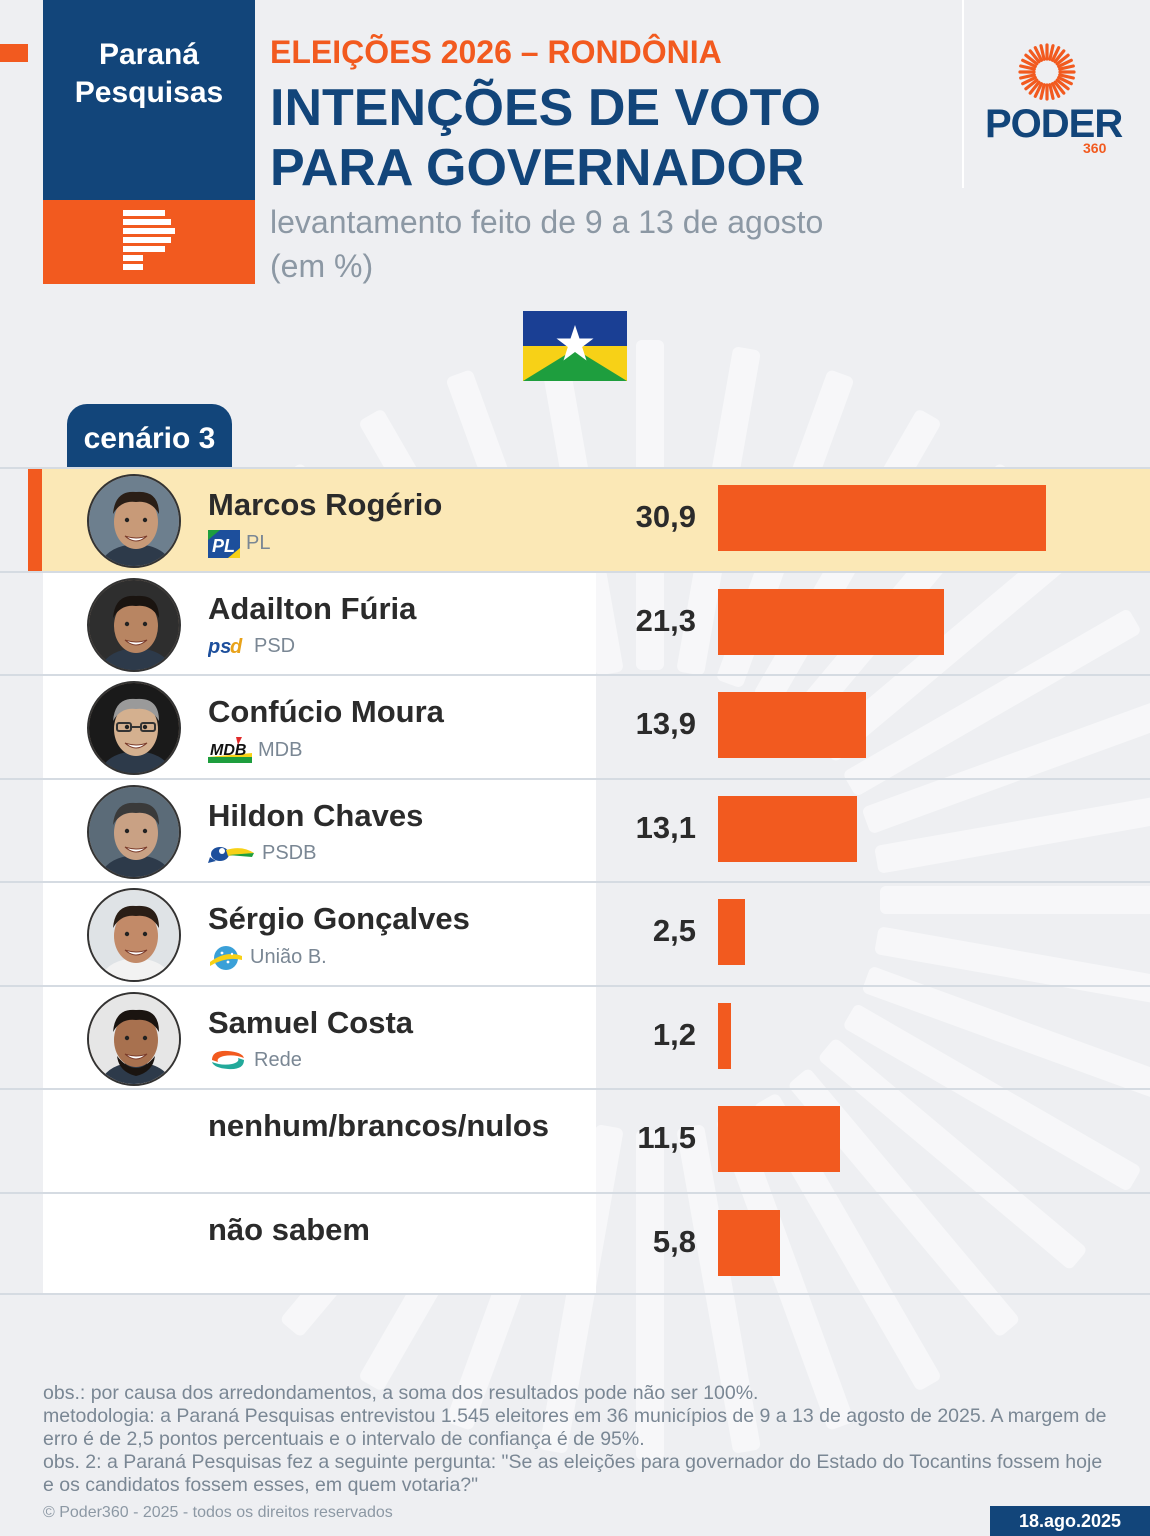  Describe the element at coordinates (575, 622) in the screenshot. I see `table-row: Adailton Fúria ps d PSD 21,3` at that location.